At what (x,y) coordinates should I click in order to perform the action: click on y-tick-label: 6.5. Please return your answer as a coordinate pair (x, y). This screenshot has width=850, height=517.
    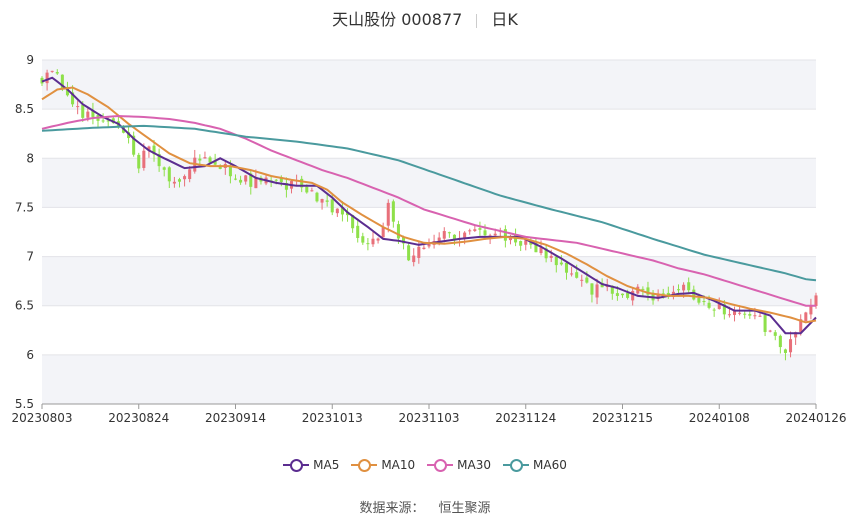
    Looking at the image, I should click on (24, 306).